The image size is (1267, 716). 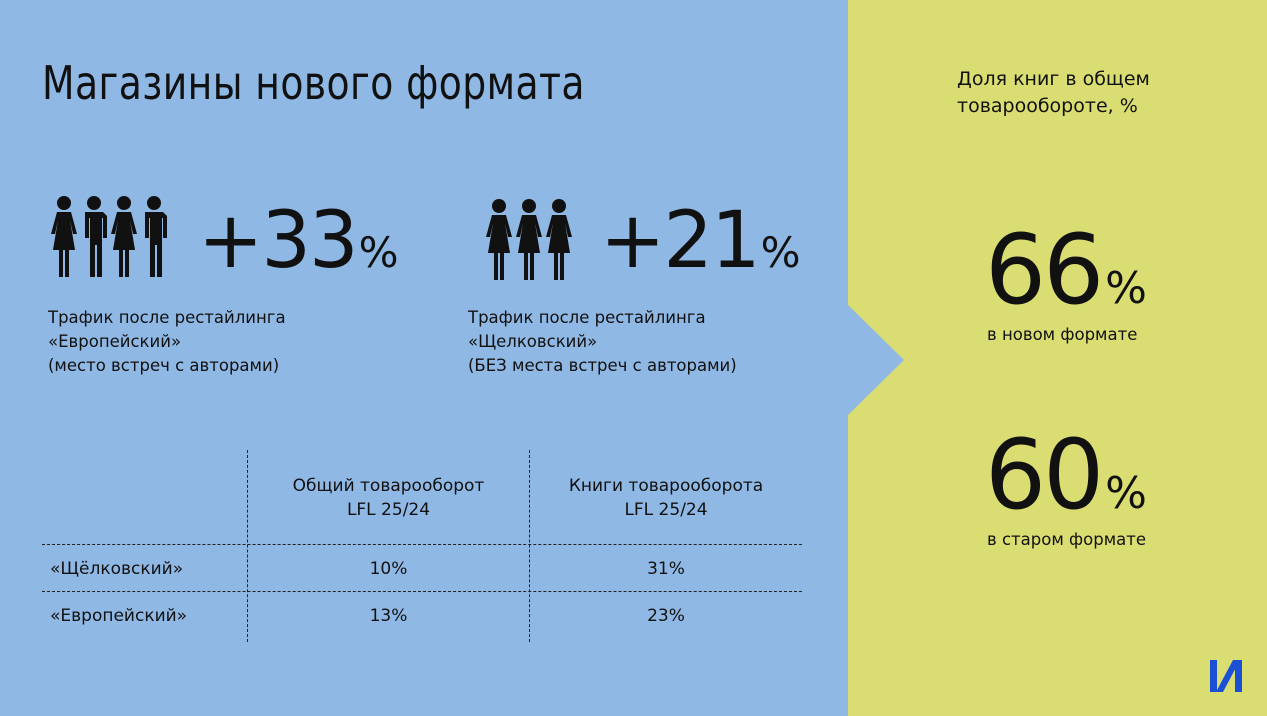 I want to click on share-title: Доля книг в общем товарообороте, %, so click(x=1053, y=92).